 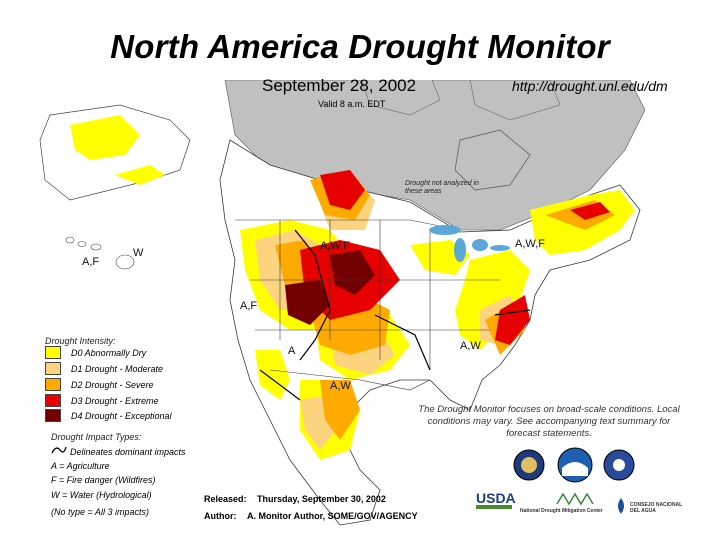 What do you see at coordinates (53, 368) in the screenshot?
I see `legend-swatch-d1` at bounding box center [53, 368].